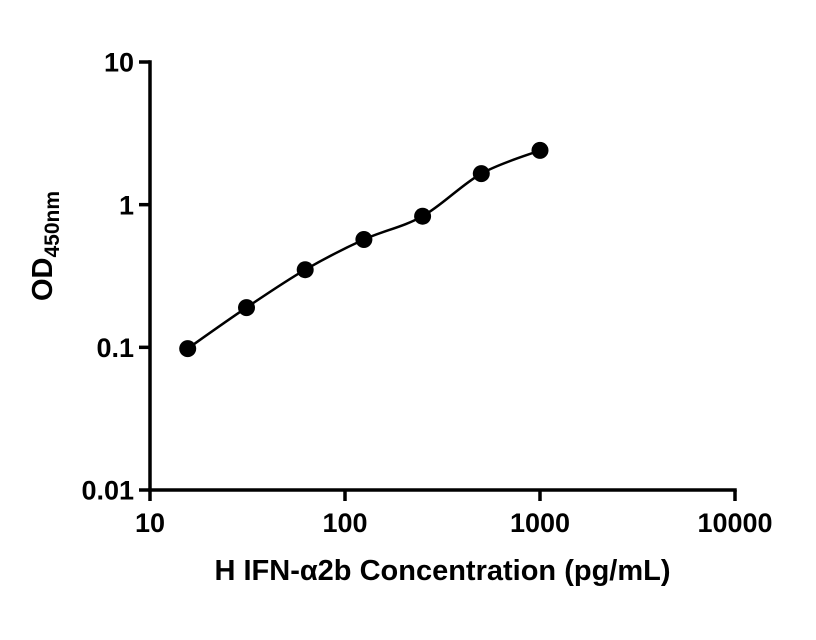 This screenshot has height=640, width=816. Describe the element at coordinates (363, 249) in the screenshot. I see `standard-curve-line` at that location.